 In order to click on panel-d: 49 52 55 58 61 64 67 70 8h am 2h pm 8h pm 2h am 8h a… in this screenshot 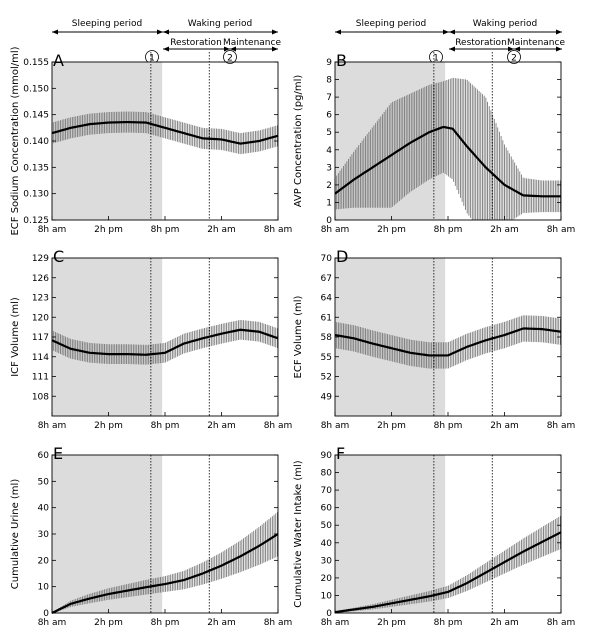, I will do `click(434, 339)`.